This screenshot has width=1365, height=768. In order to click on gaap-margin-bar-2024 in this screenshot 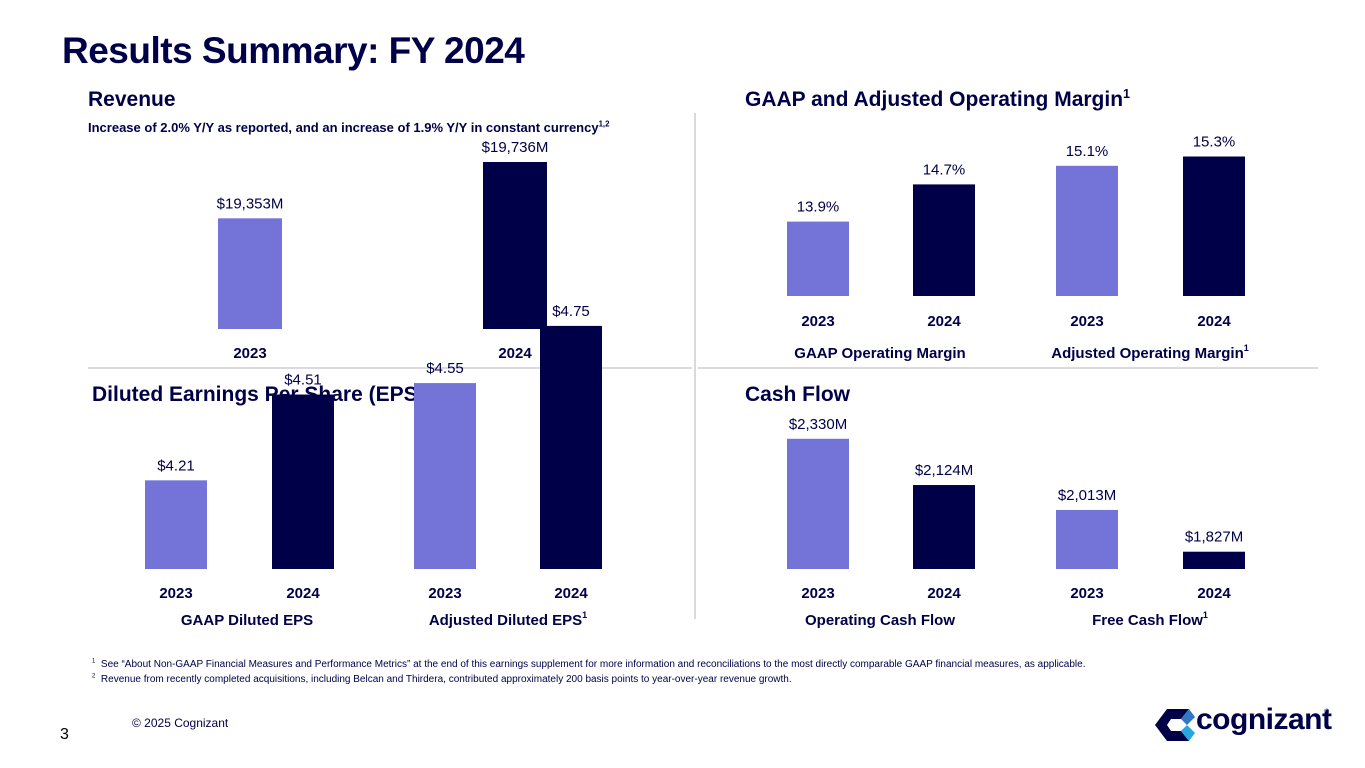, I will do `click(944, 240)`.